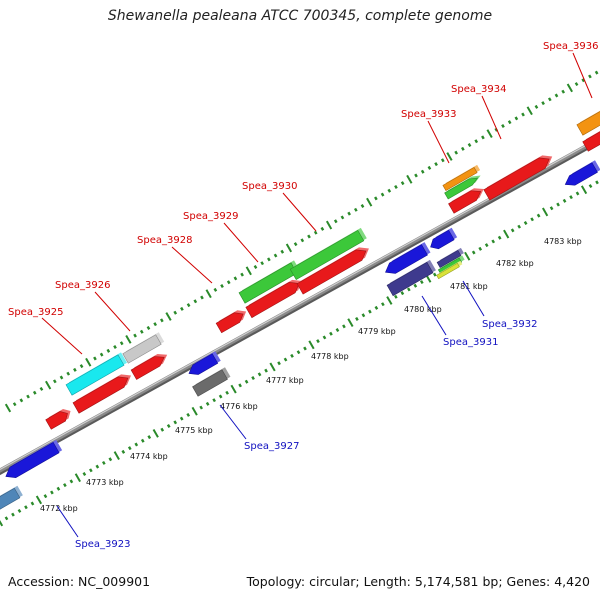  I want to click on navy-feature-body, so click(410, 279).